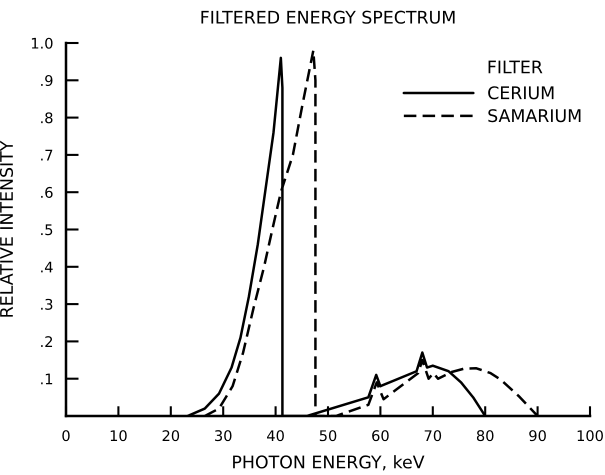 The image size is (605, 475). What do you see at coordinates (46, 341) in the screenshot?
I see `y-tick-label: .2` at bounding box center [46, 341].